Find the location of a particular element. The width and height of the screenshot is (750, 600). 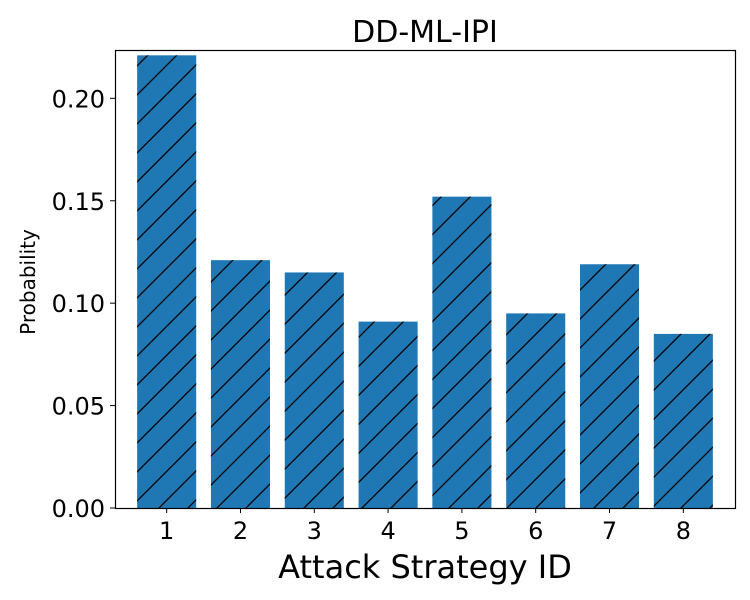

x-tick-label: 2 is located at coordinates (240, 531).